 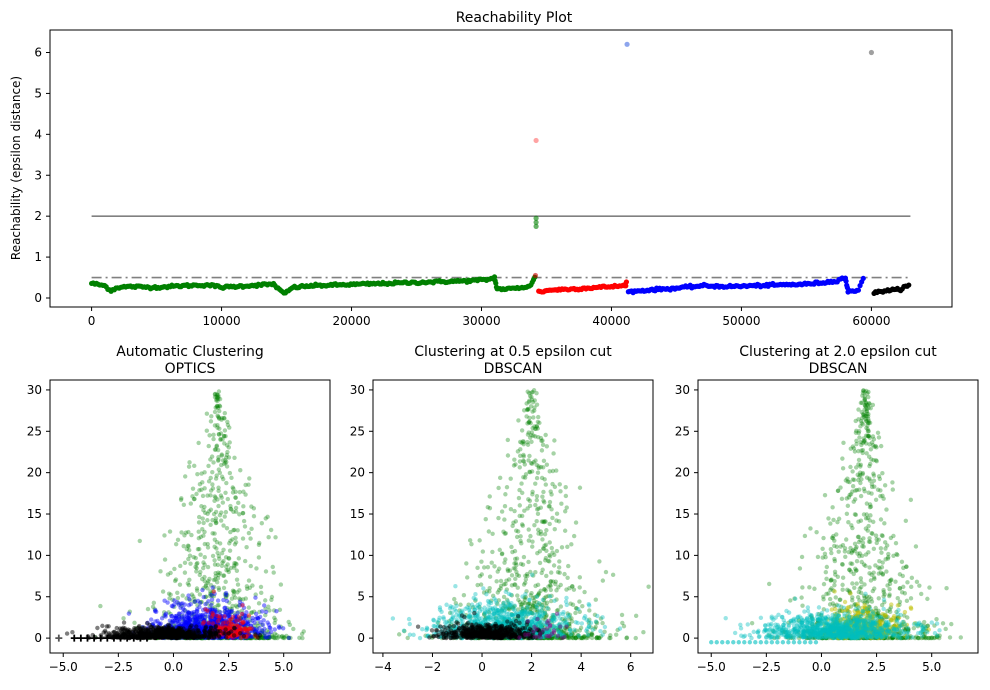 I want to click on dbscan-05-y-tick-label: 30, so click(x=357, y=390).